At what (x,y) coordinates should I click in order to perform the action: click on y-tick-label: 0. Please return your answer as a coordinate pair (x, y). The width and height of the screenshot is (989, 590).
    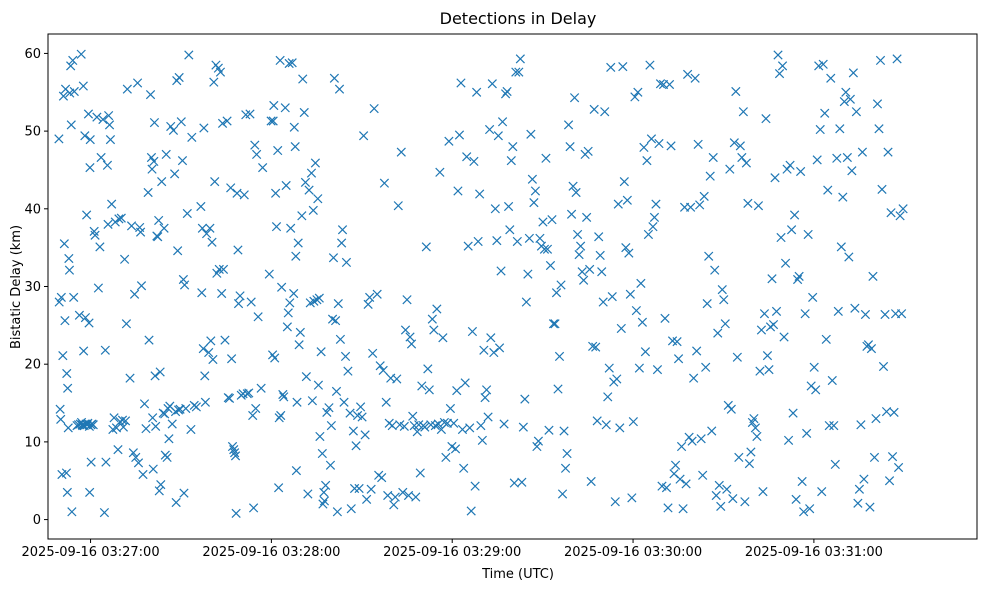
    Looking at the image, I should click on (37, 520).